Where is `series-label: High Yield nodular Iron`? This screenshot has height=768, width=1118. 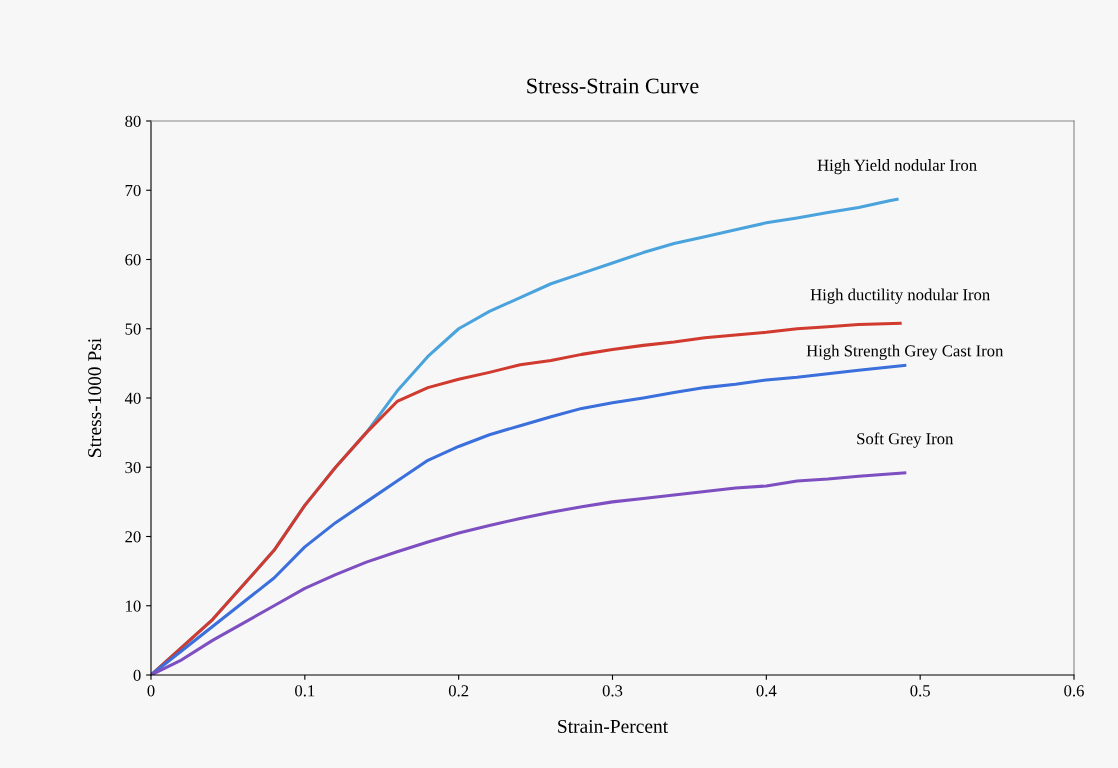
series-label: High Yield nodular Iron is located at coordinates (897, 167).